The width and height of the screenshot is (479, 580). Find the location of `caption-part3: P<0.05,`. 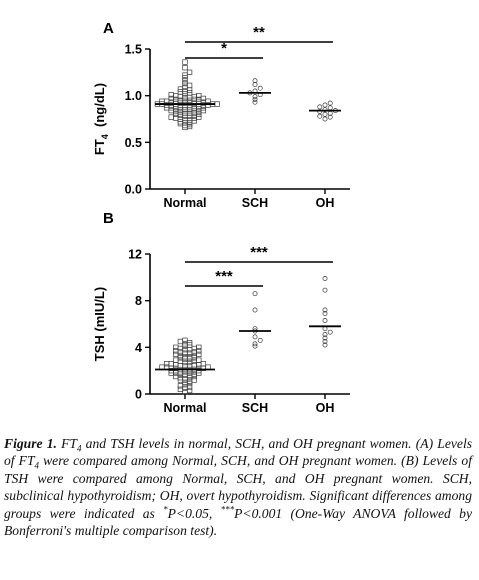

caption-part3: P<0.05, is located at coordinates (194, 513).